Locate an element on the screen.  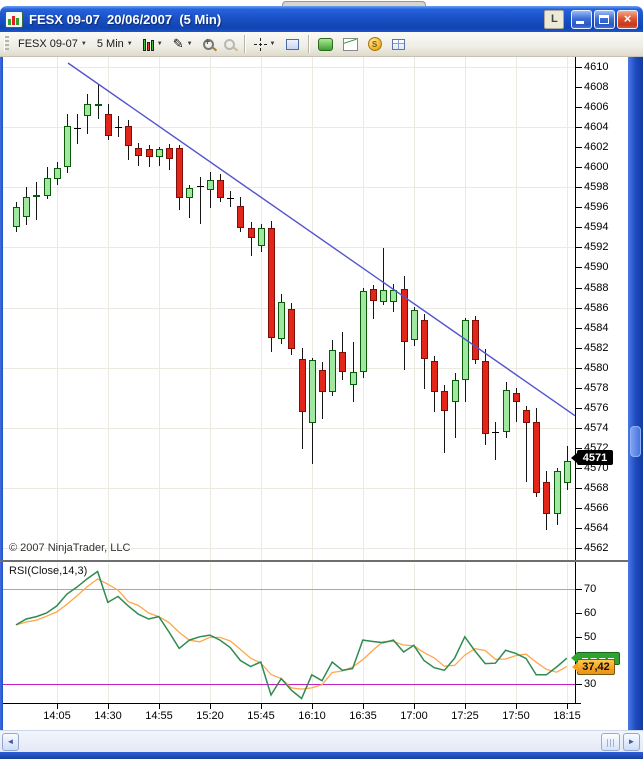
instrument-selector-dropdown: FESX 09-07 ▼ is located at coordinates (52, 44).